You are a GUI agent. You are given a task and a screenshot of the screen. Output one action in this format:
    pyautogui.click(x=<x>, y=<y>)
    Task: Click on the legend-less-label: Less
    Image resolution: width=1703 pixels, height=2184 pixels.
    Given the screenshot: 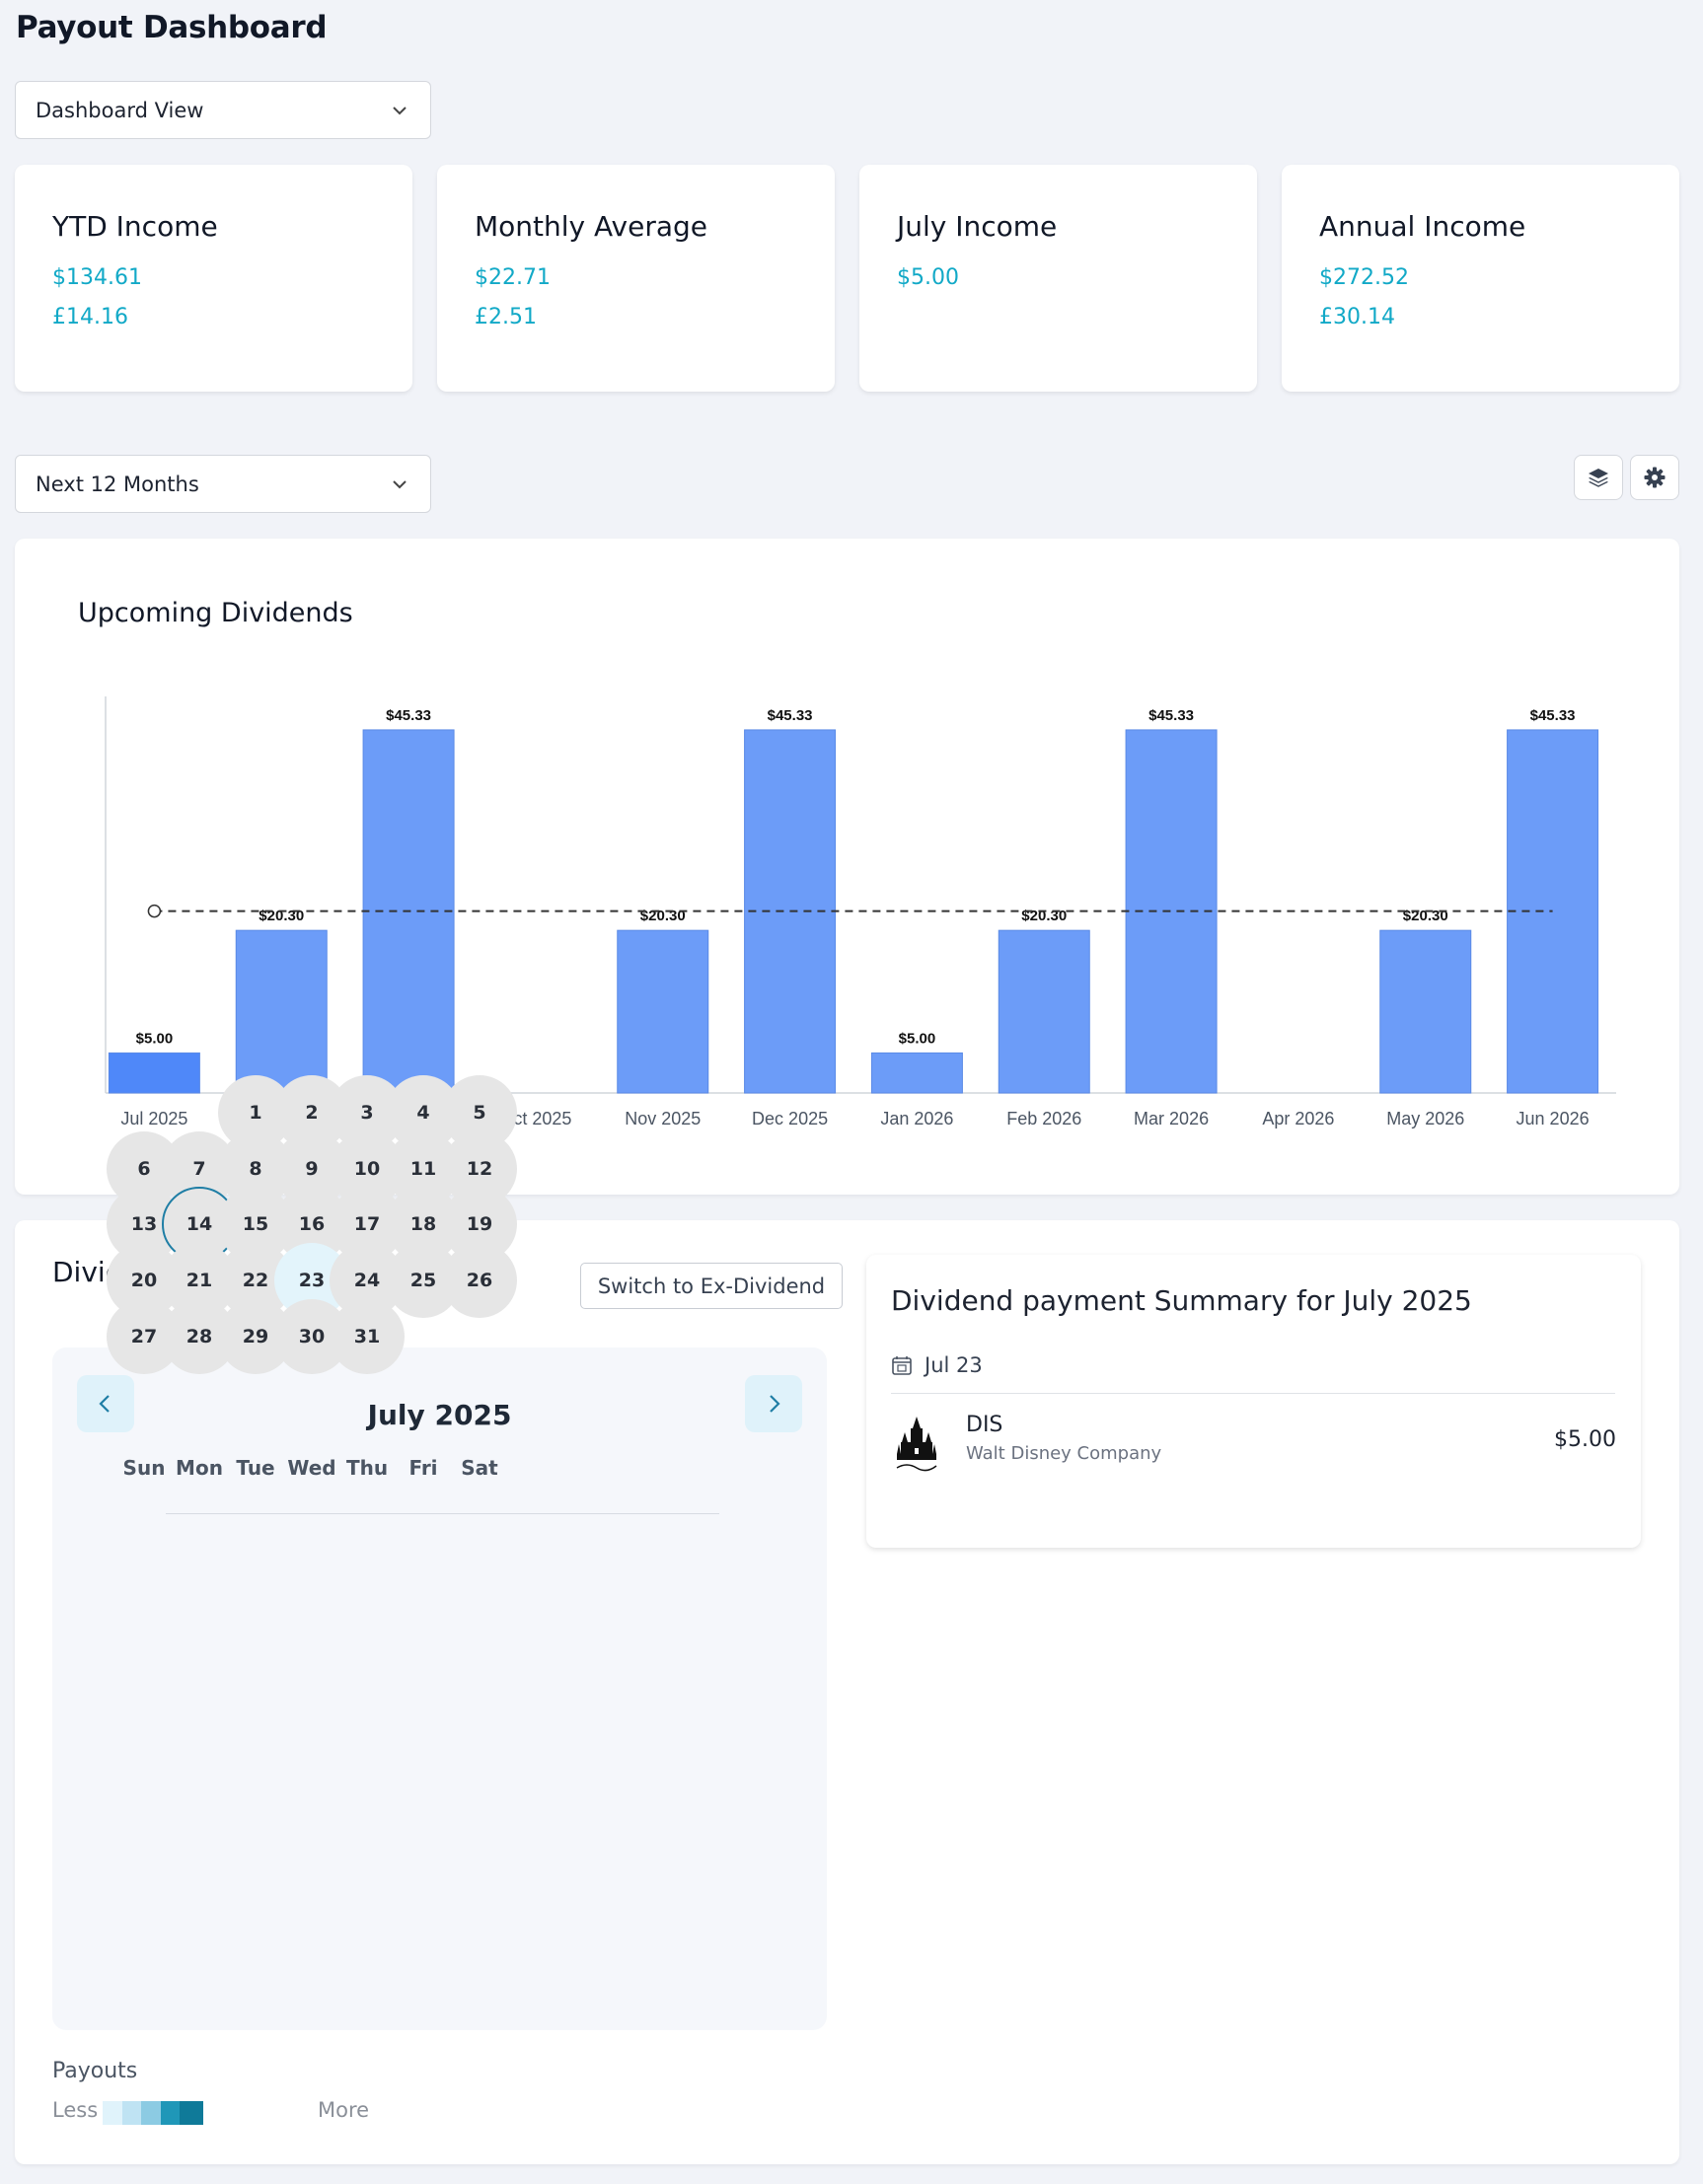 What is the action you would take?
    pyautogui.click(x=75, y=2110)
    